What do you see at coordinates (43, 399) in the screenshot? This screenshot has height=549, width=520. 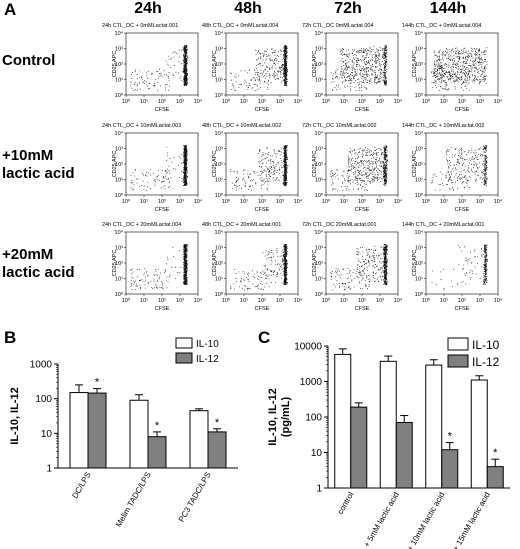 I see `y-tick-label: 100` at bounding box center [43, 399].